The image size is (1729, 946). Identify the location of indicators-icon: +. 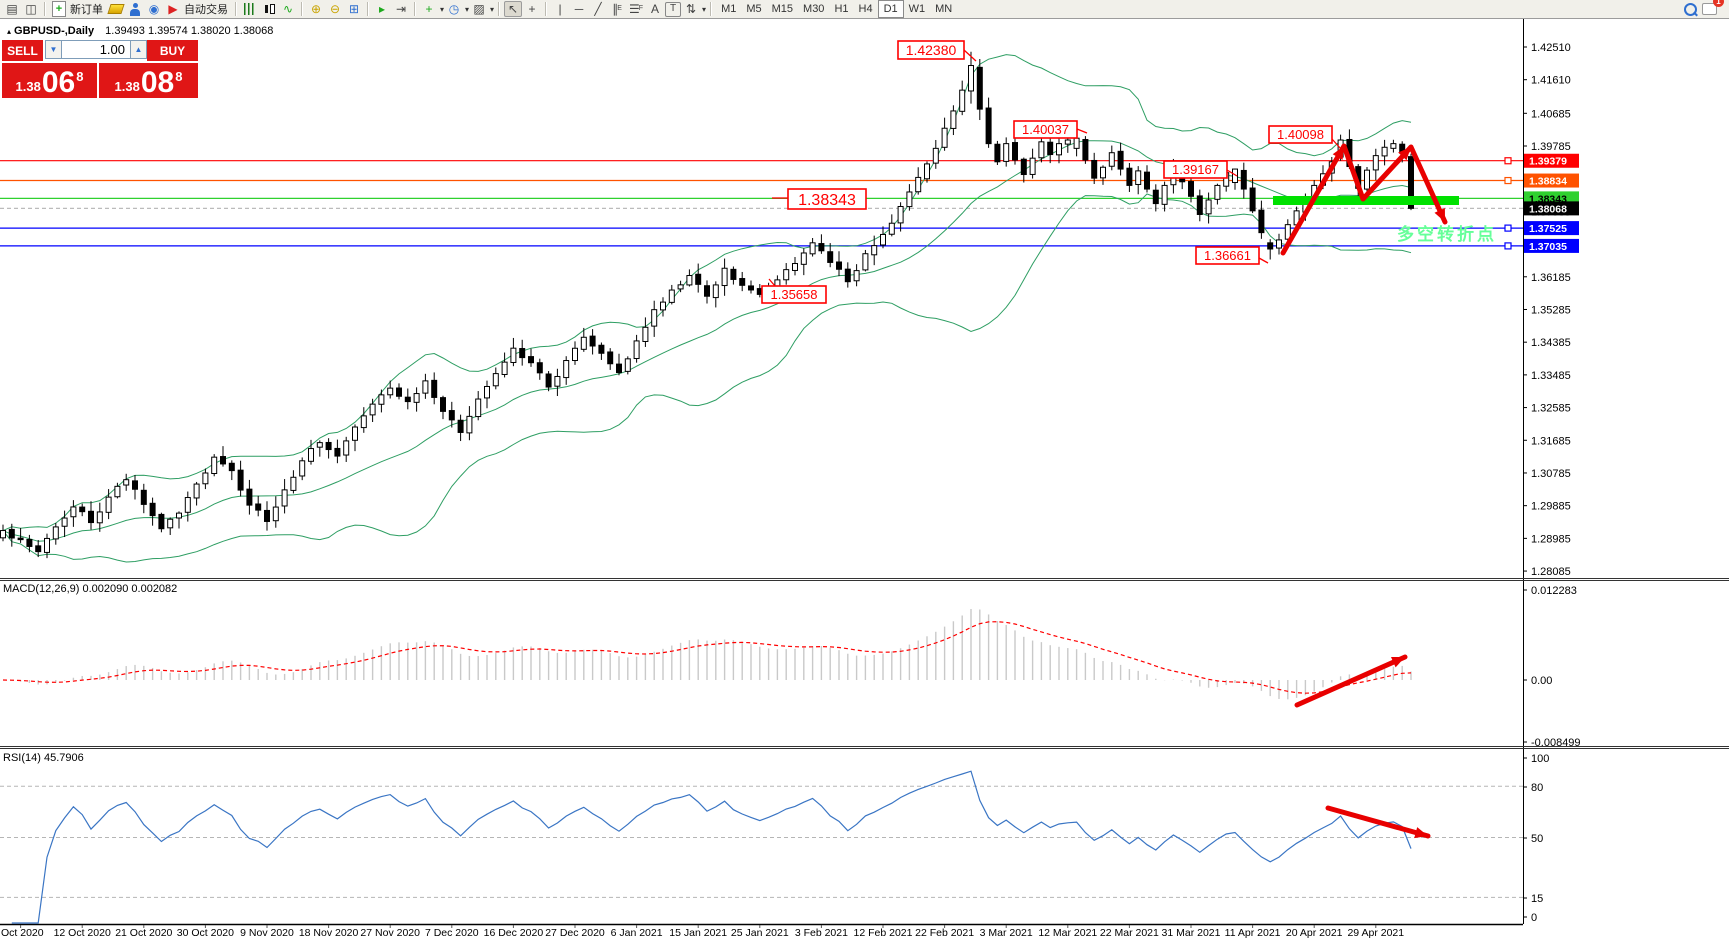
(429, 9).